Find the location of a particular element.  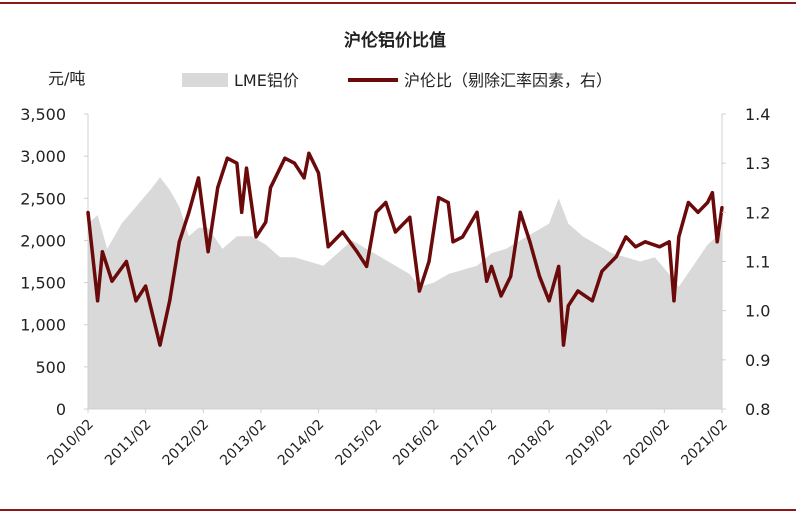

chart-title: 沪伦铝价比值 is located at coordinates (395, 40).